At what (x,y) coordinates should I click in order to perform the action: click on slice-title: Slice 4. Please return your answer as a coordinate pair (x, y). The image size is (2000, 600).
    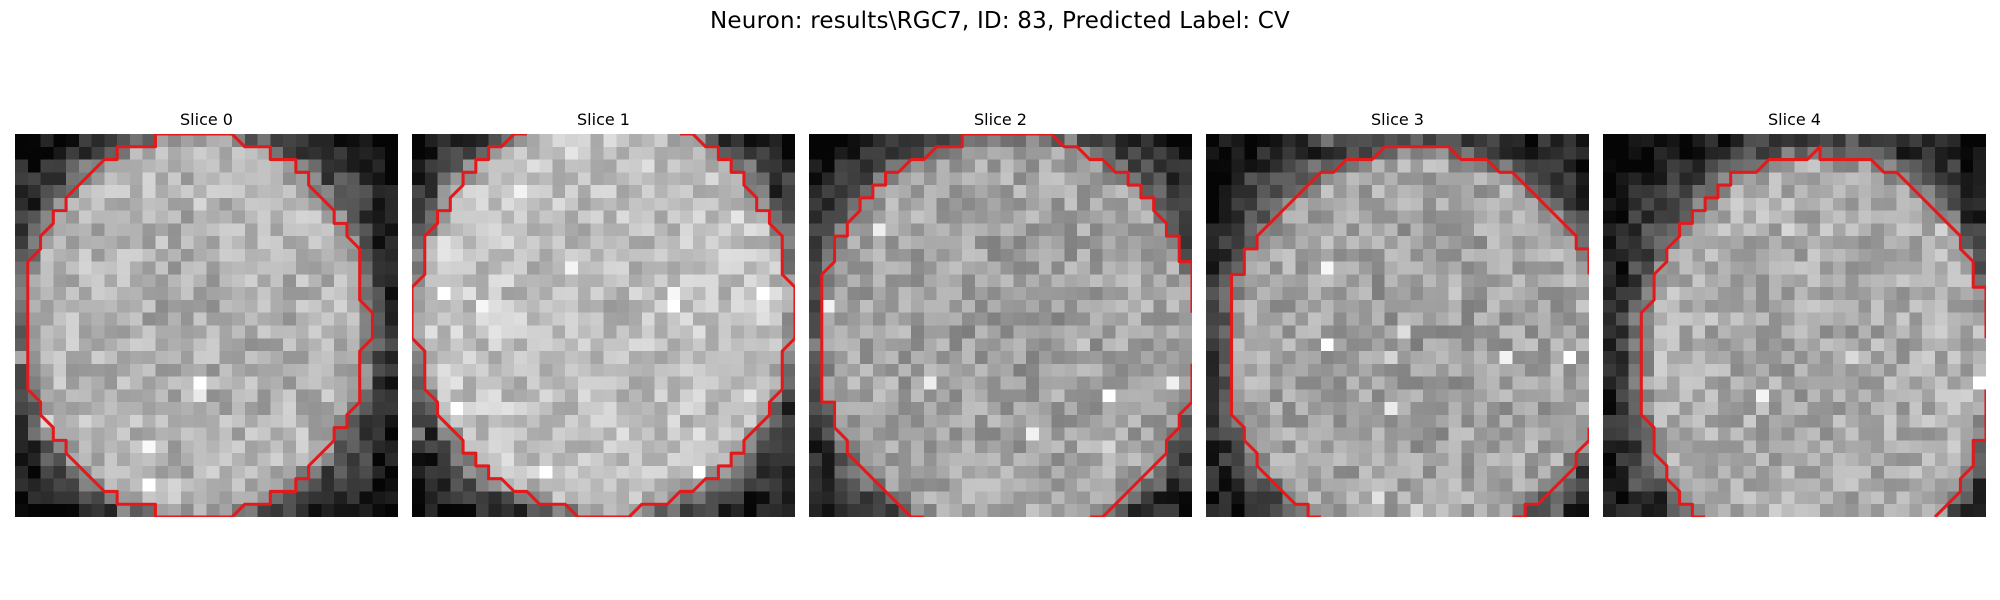
    Looking at the image, I should click on (1794, 119).